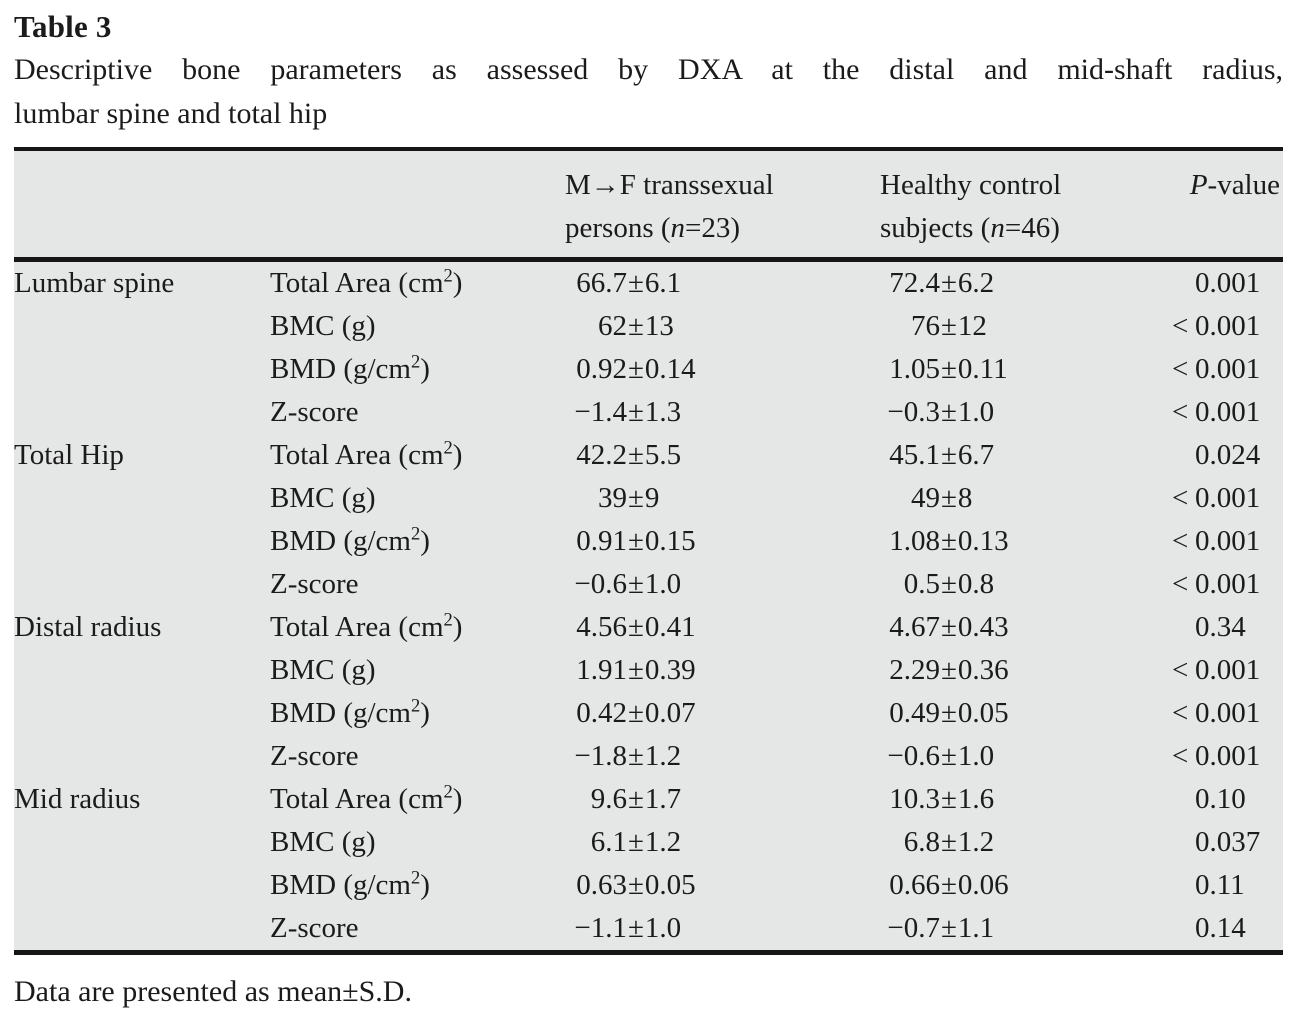 The height and width of the screenshot is (1034, 1304). What do you see at coordinates (88, 627) in the screenshot?
I see `region-cell: Distal radius` at bounding box center [88, 627].